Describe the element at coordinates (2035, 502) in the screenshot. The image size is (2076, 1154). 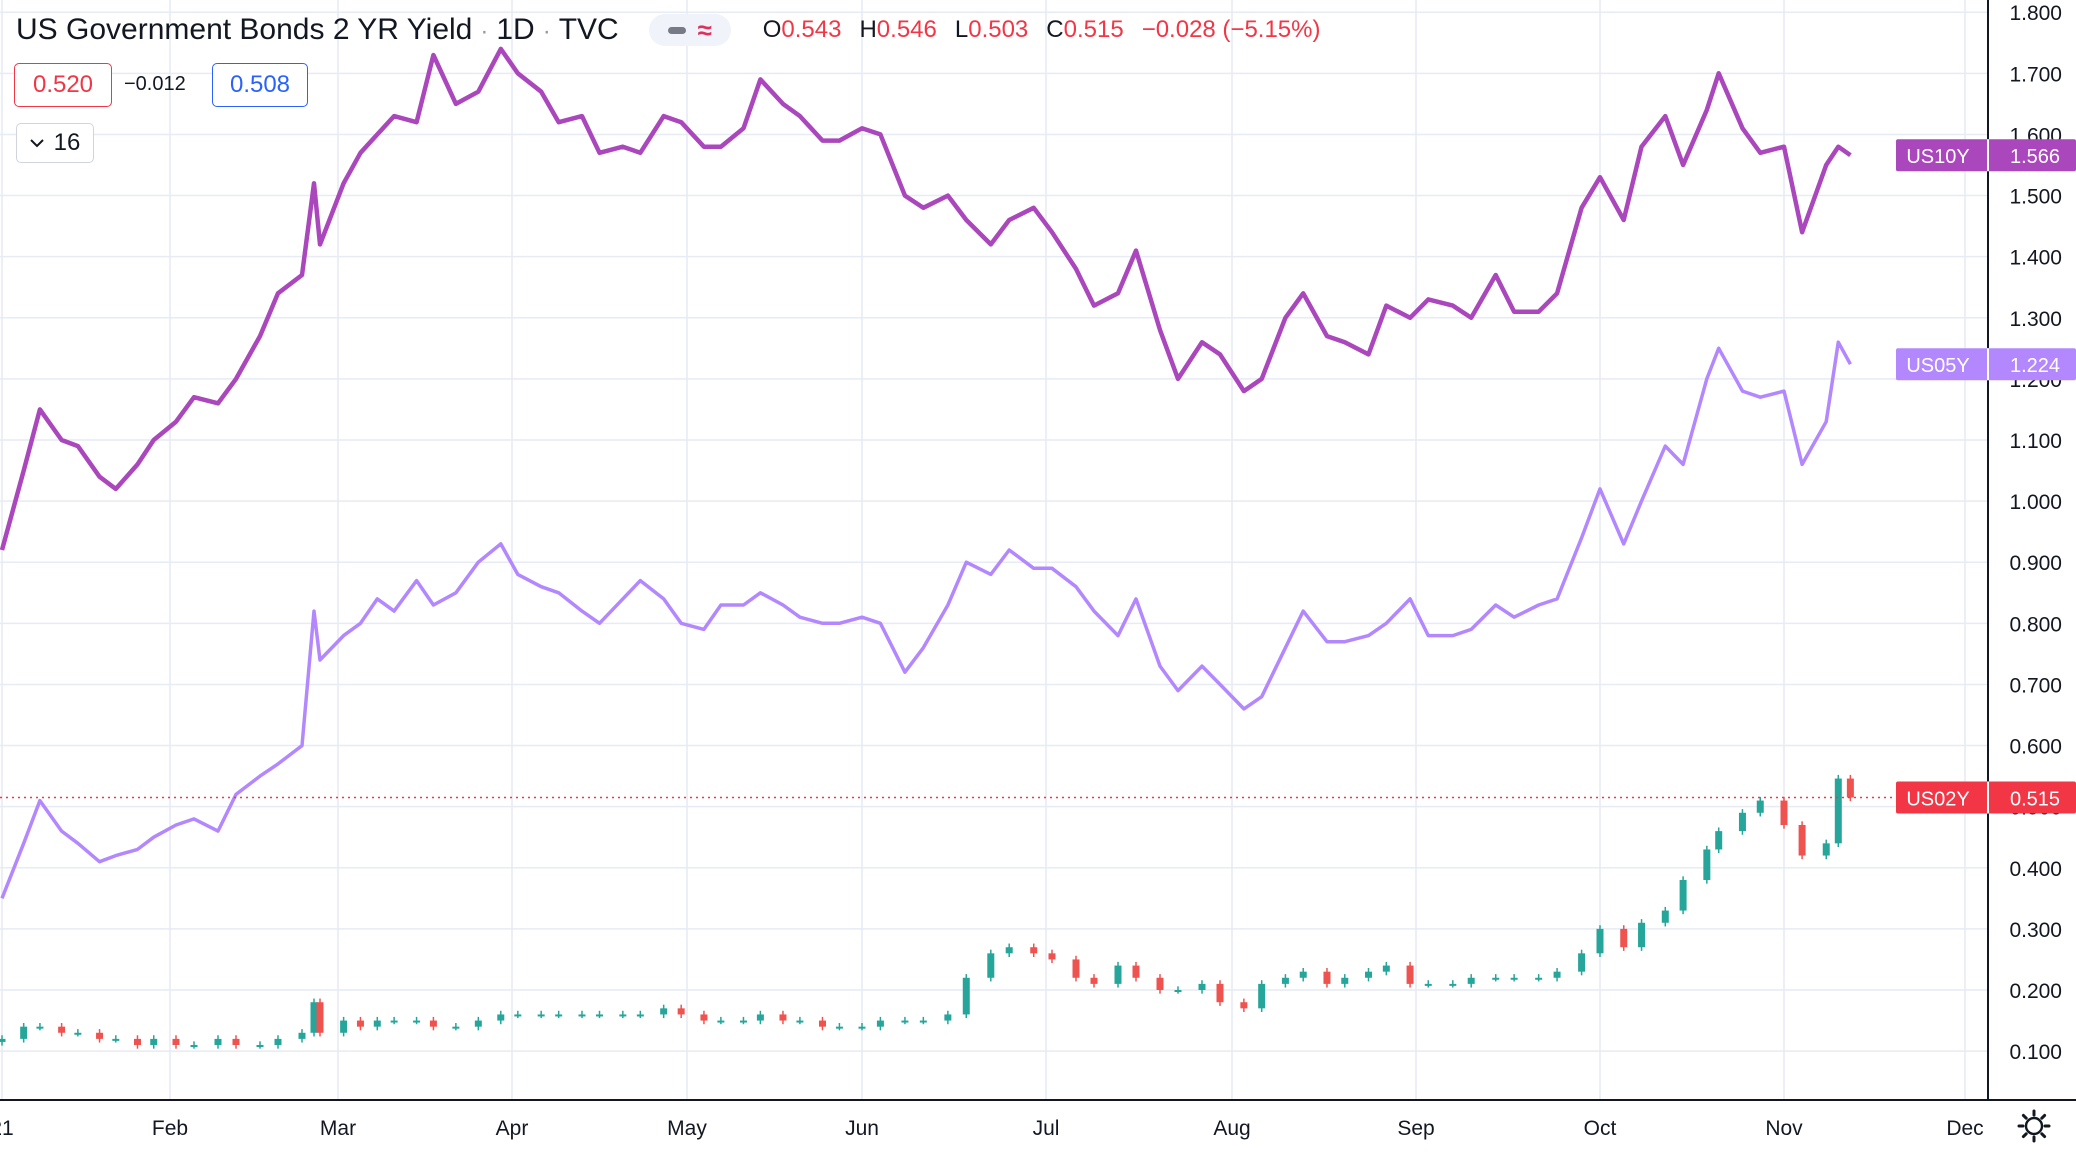
I see `y-tick-label: 1.000` at that location.